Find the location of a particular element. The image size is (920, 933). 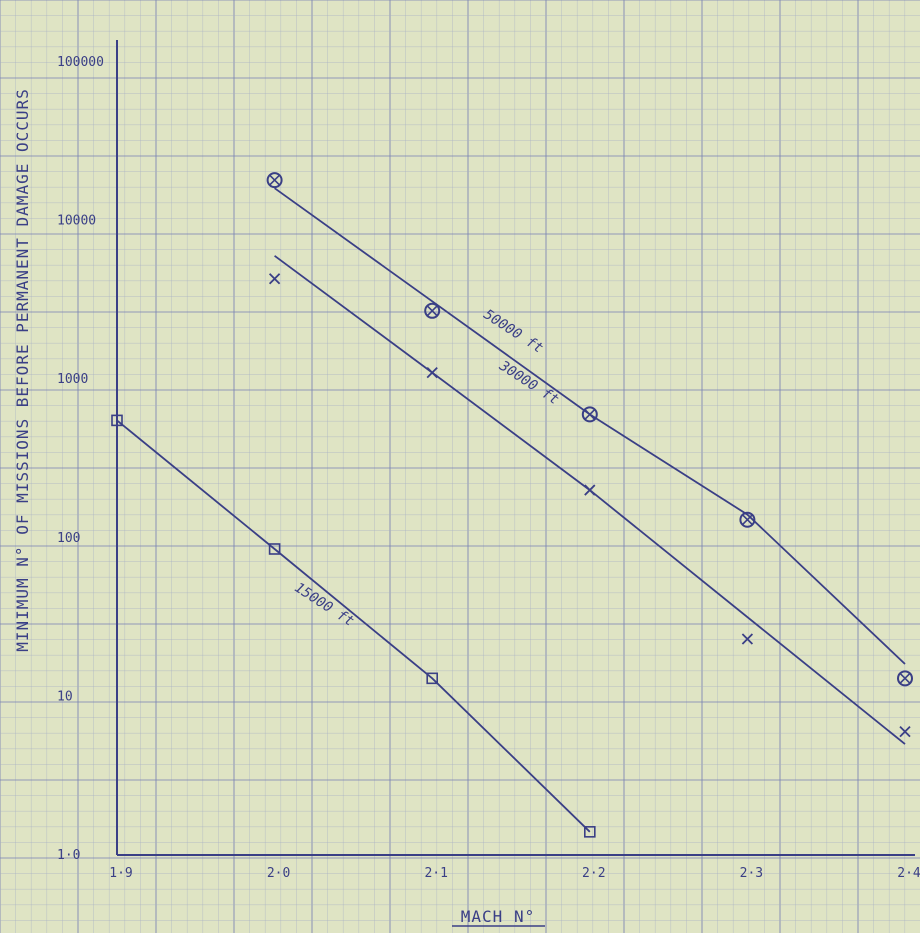

y-tick-label: 100 is located at coordinates (68, 538).